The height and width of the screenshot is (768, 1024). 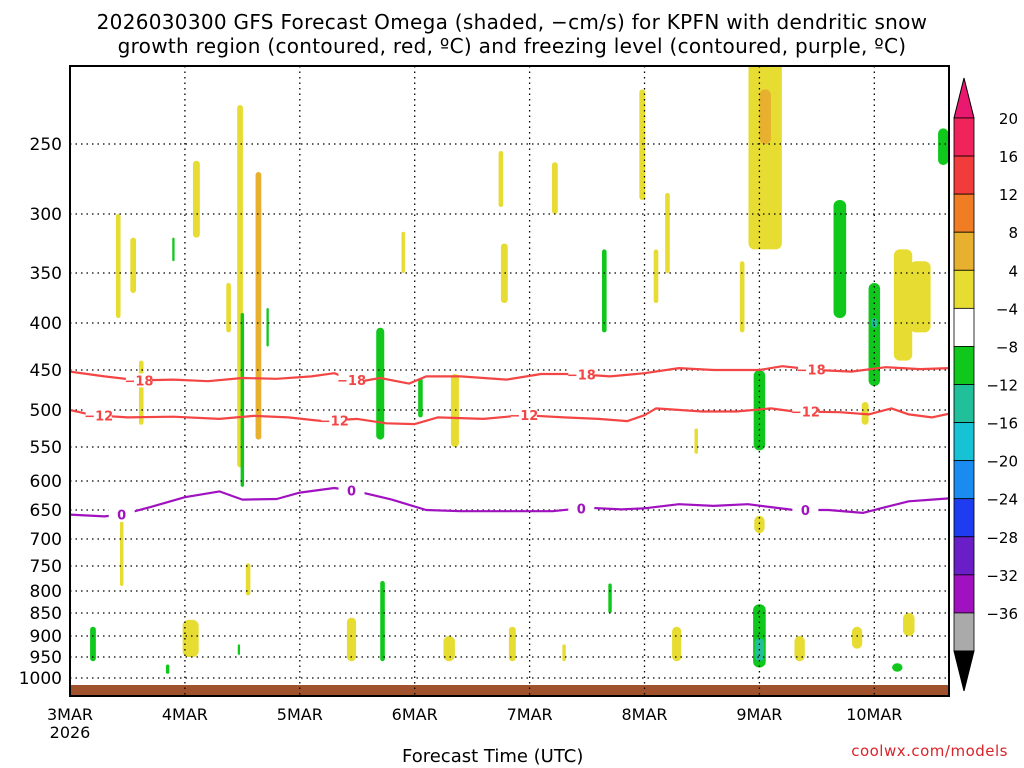 I want to click on contour-label: 0, so click(x=351, y=492).